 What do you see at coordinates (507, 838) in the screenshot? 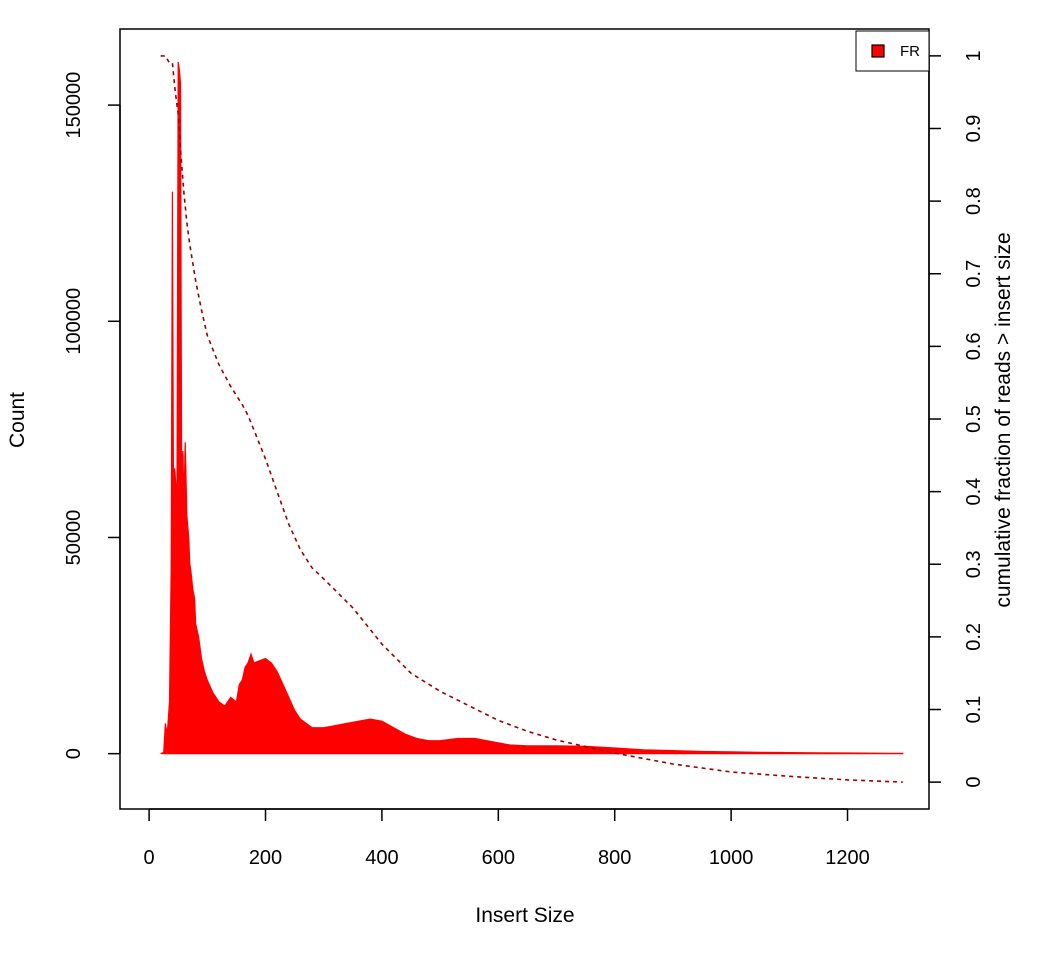
I see `x-axis: 0 200 400 600 800 1000 1200` at bounding box center [507, 838].